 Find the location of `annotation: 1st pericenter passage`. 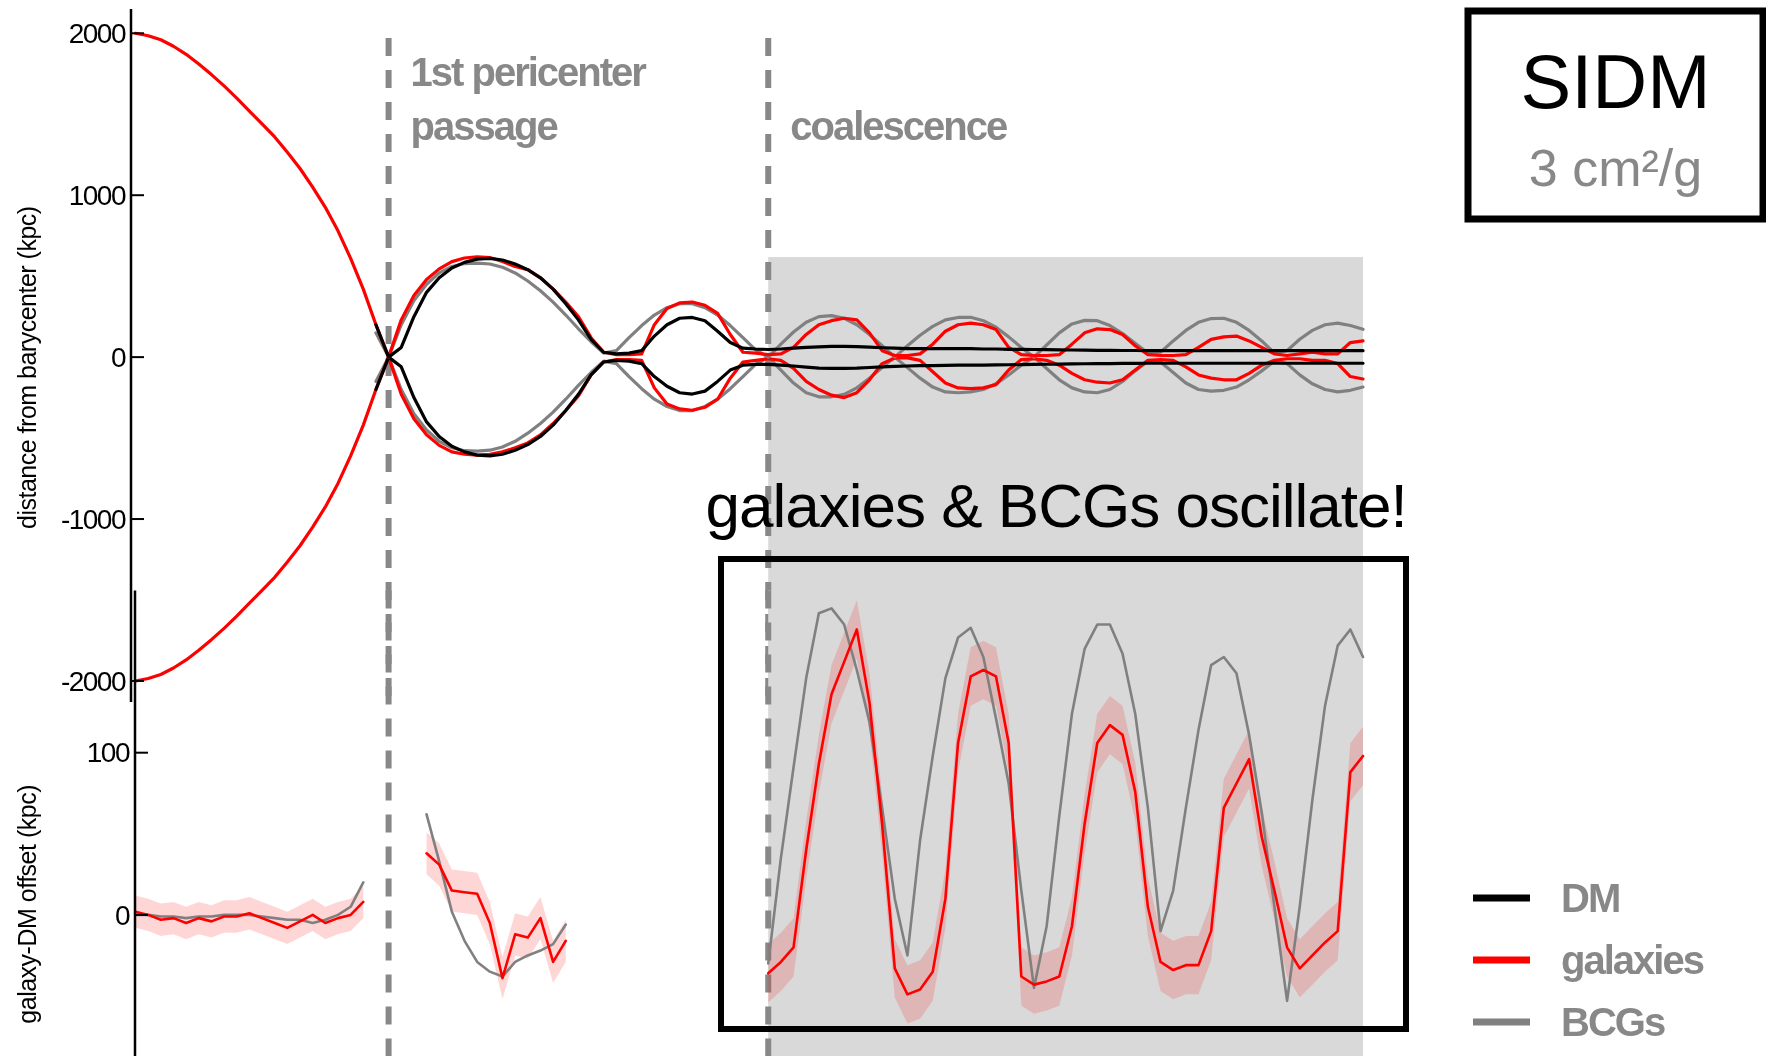

annotation: 1st pericenter passage is located at coordinates (528, 99).